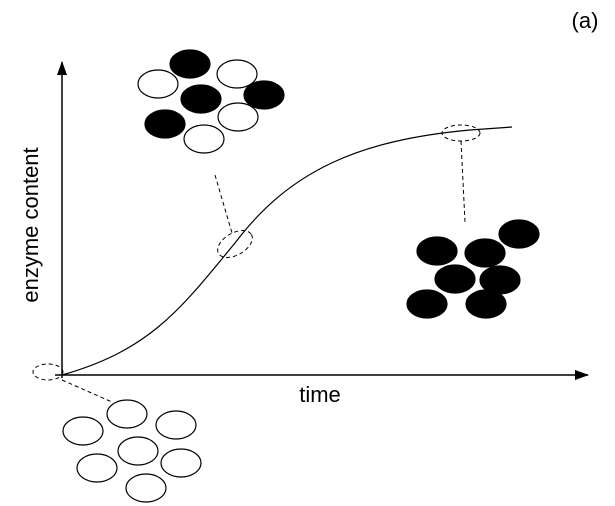 This screenshot has height=506, width=615. What do you see at coordinates (320, 394) in the screenshot?
I see `x-axis-label: time` at bounding box center [320, 394].